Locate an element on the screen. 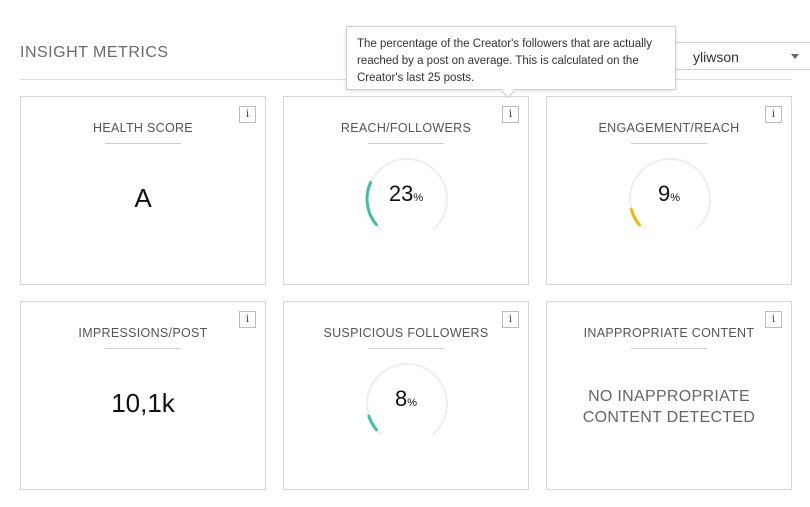 Image resolution: width=810 pixels, height=507 pixels. creator-select: yliwson is located at coordinates (740, 56).